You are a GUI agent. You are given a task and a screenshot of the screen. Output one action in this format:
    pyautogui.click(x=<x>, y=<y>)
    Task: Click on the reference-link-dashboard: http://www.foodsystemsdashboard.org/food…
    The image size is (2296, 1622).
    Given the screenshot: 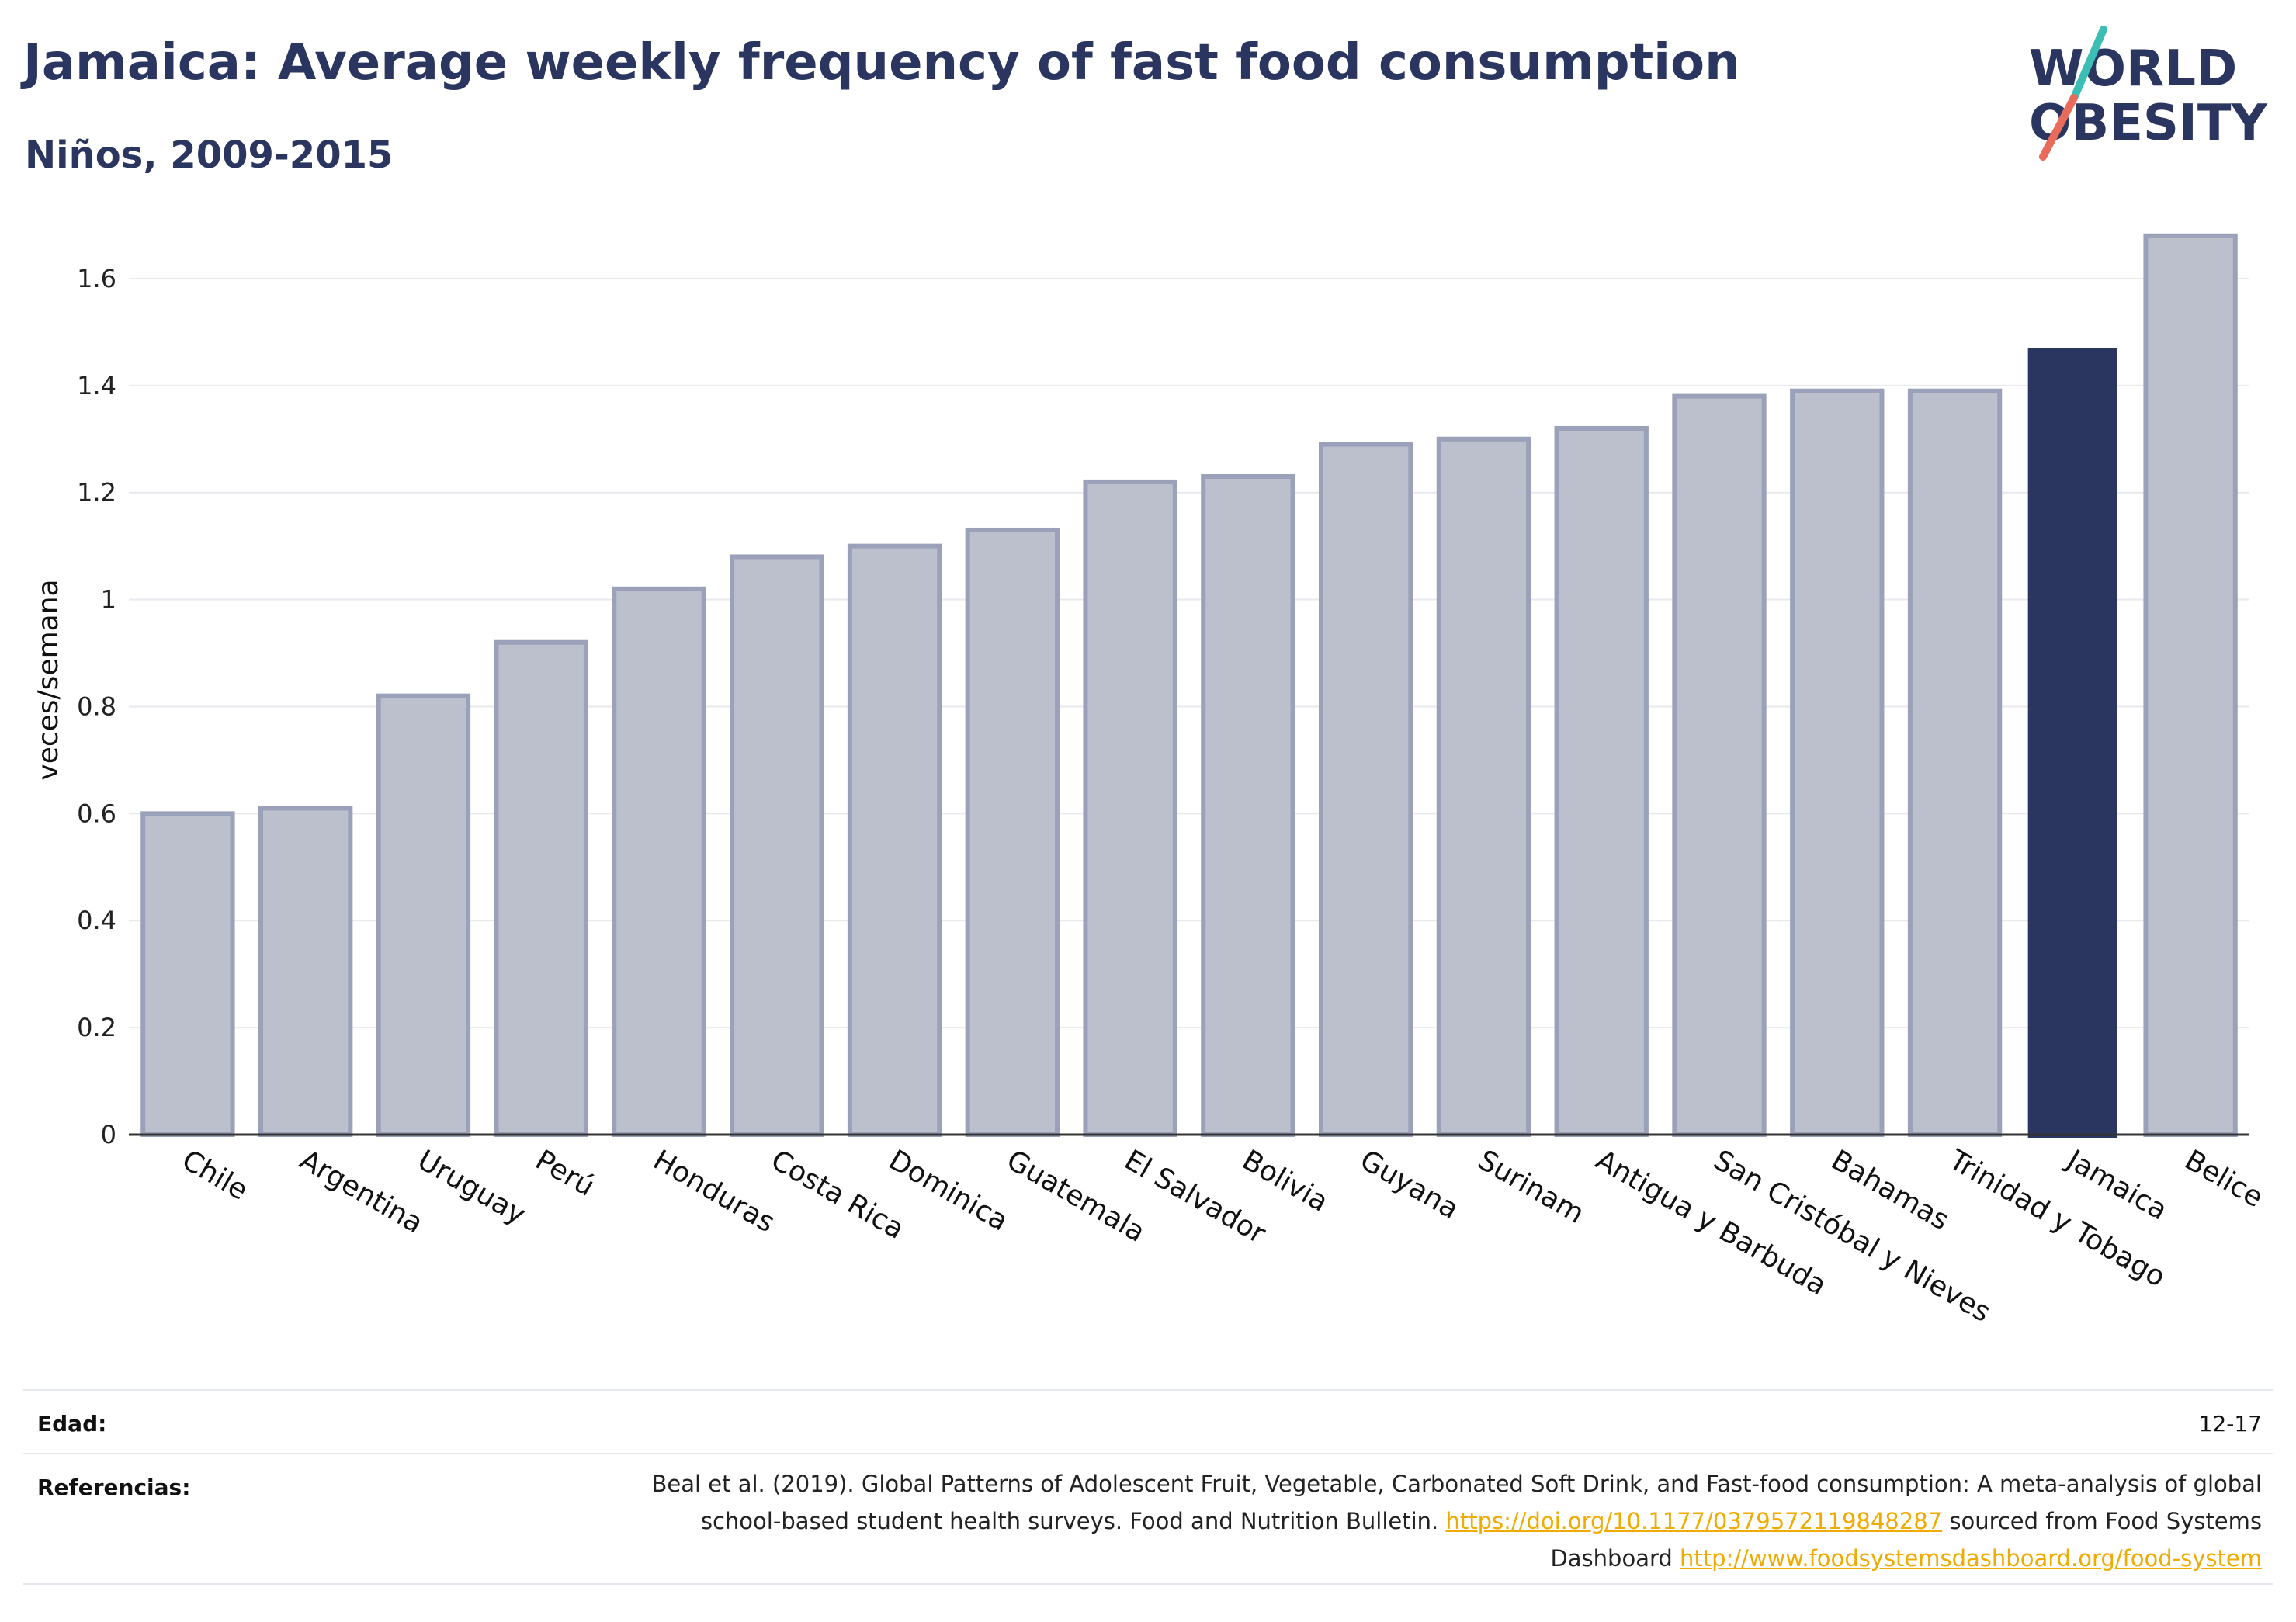 What is the action you would take?
    pyautogui.click(x=1971, y=1558)
    